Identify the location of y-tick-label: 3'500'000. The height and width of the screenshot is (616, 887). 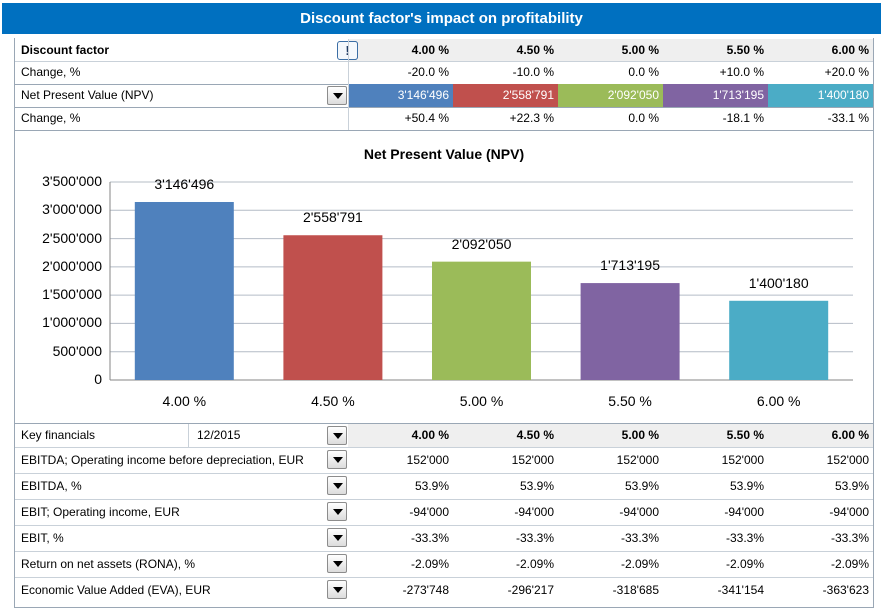
(72, 181).